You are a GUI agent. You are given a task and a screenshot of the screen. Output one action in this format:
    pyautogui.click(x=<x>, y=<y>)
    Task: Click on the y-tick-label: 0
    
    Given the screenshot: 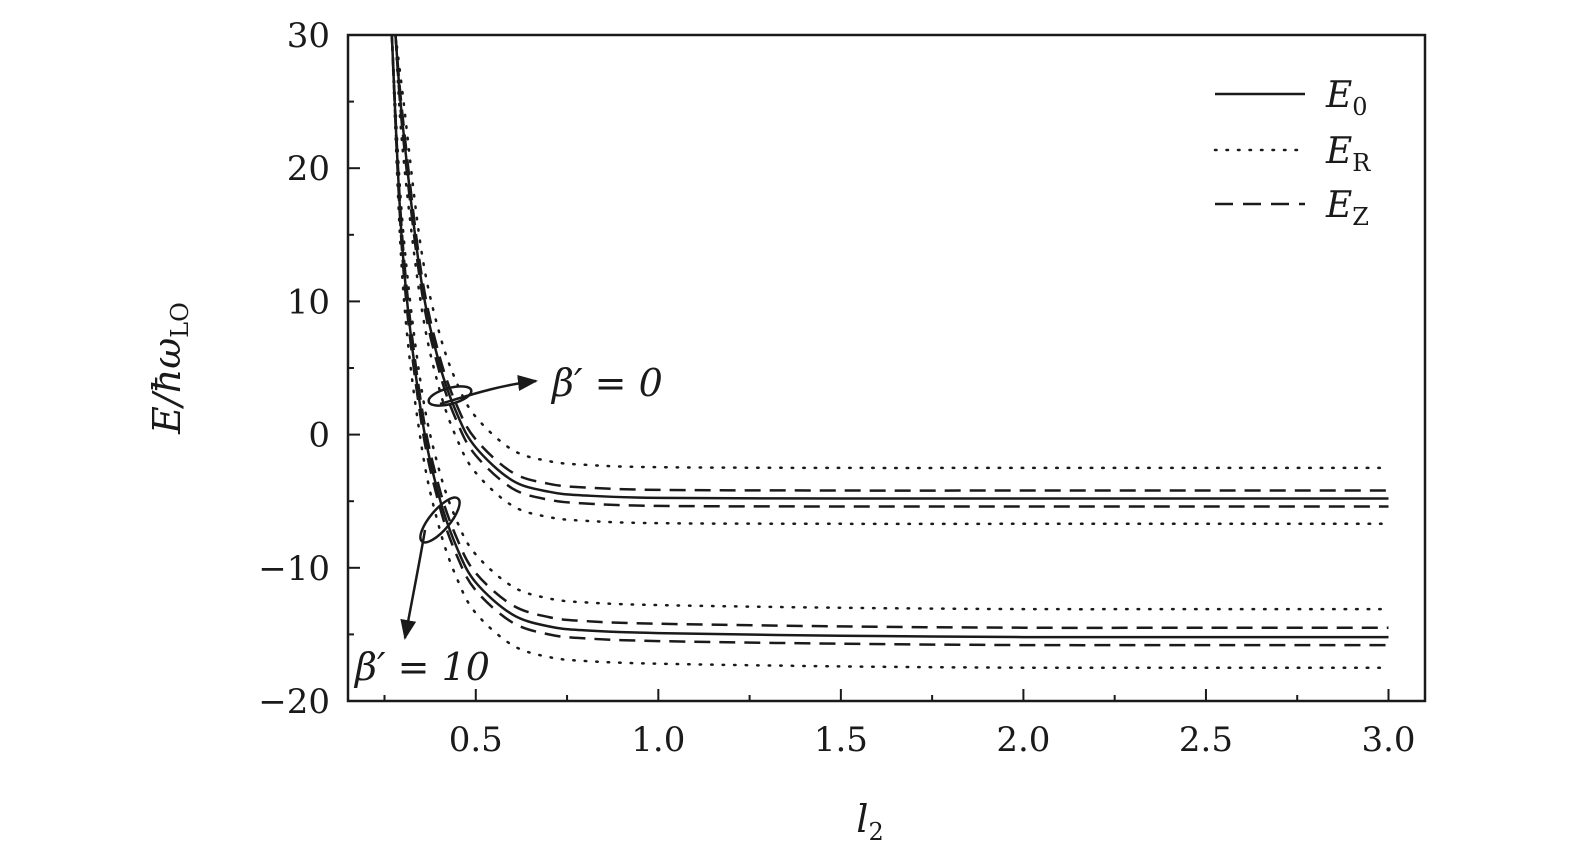 What is the action you would take?
    pyautogui.click(x=319, y=436)
    